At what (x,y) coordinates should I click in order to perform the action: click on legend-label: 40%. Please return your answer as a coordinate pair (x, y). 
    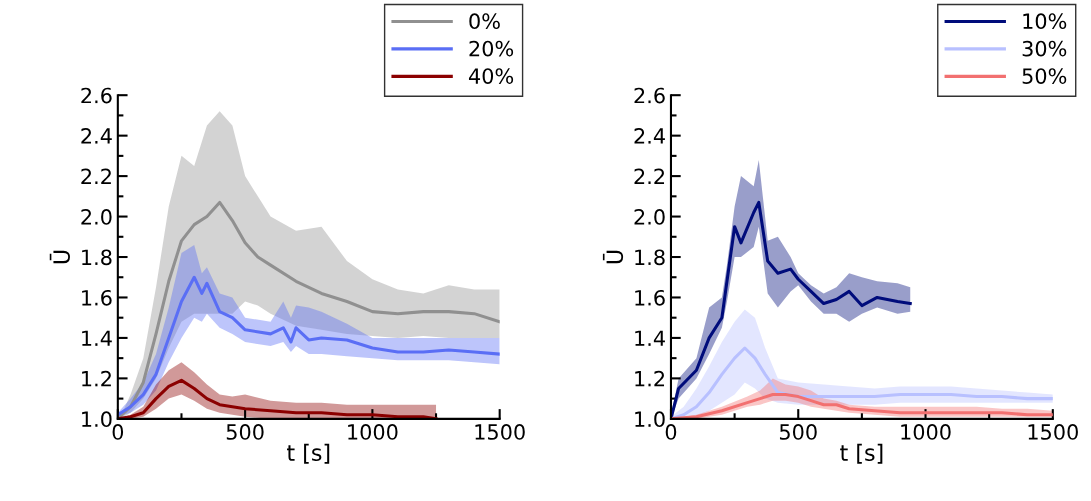
    Looking at the image, I should click on (491, 76).